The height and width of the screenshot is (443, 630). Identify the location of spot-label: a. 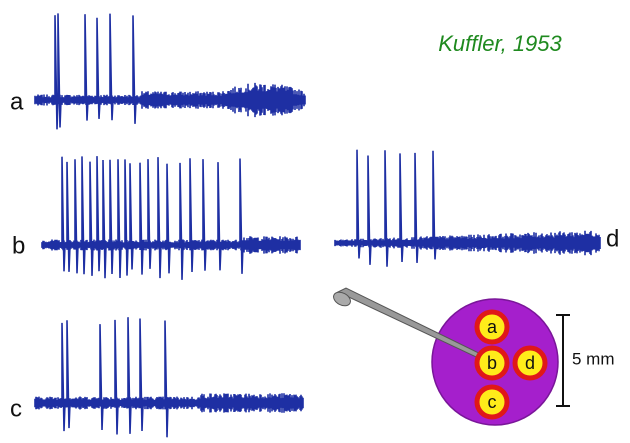
(492, 327).